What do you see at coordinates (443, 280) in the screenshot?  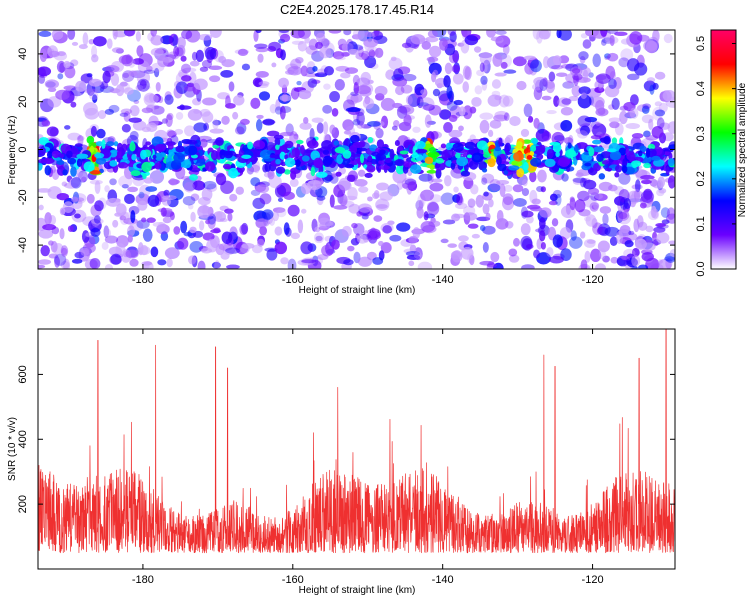 I see `spectrogram-x-tick-label: -140` at bounding box center [443, 280].